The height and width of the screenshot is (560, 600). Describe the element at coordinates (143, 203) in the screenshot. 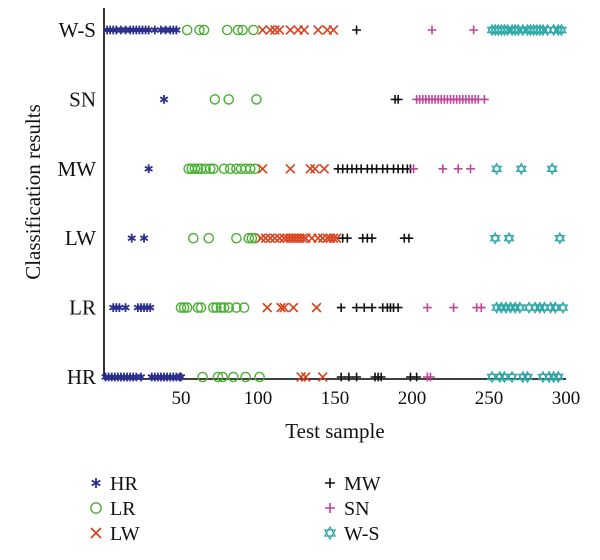

I see `series-hr` at that location.